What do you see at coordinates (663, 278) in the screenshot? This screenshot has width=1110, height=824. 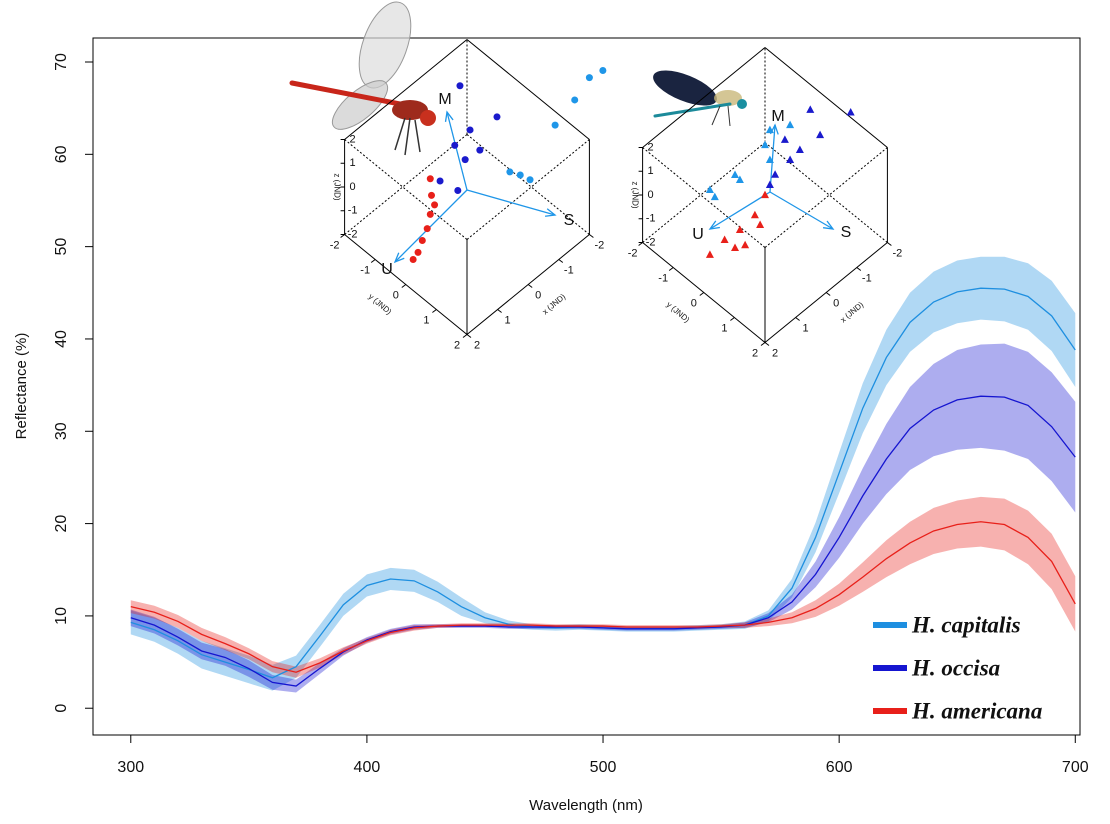 I see `y-tick-label: -1` at bounding box center [663, 278].